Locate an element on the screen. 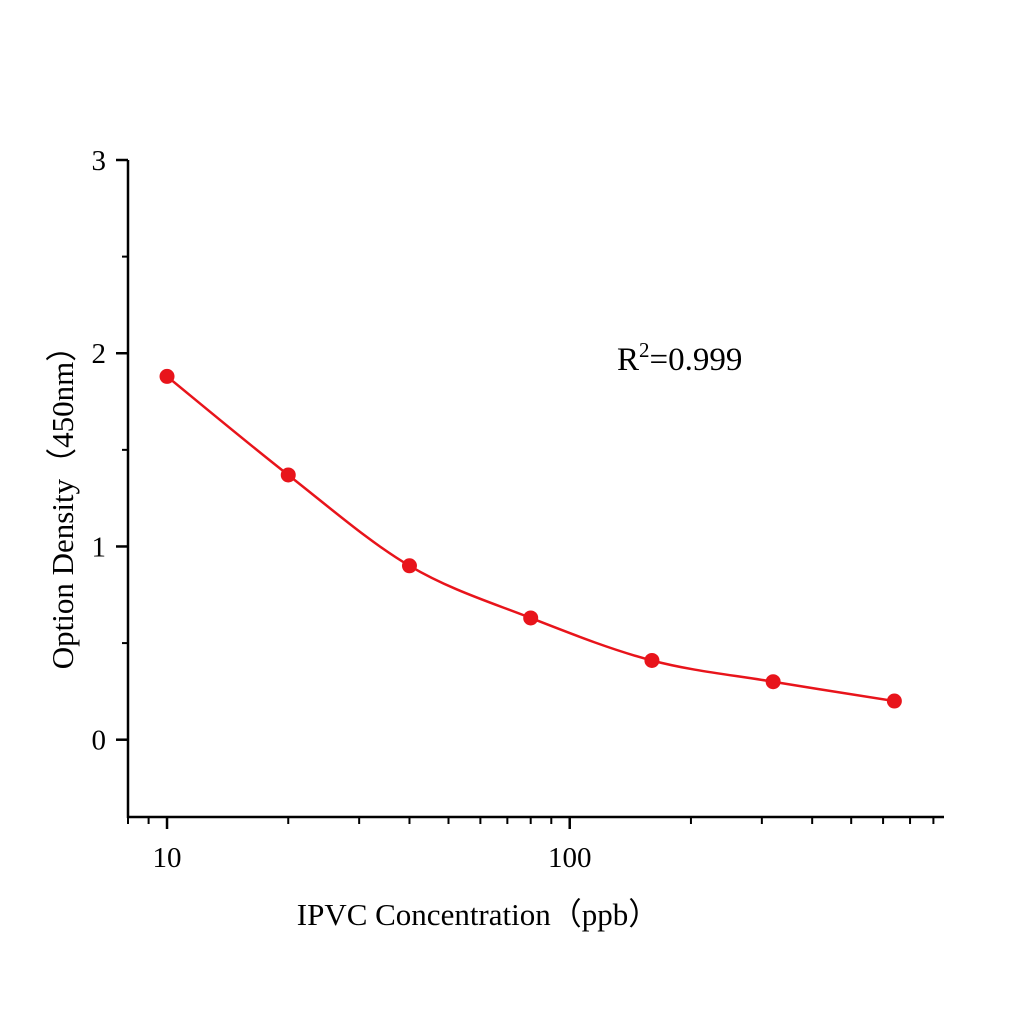  x-axis-label: IPVC Concentration（ppb） is located at coordinates (478, 914).